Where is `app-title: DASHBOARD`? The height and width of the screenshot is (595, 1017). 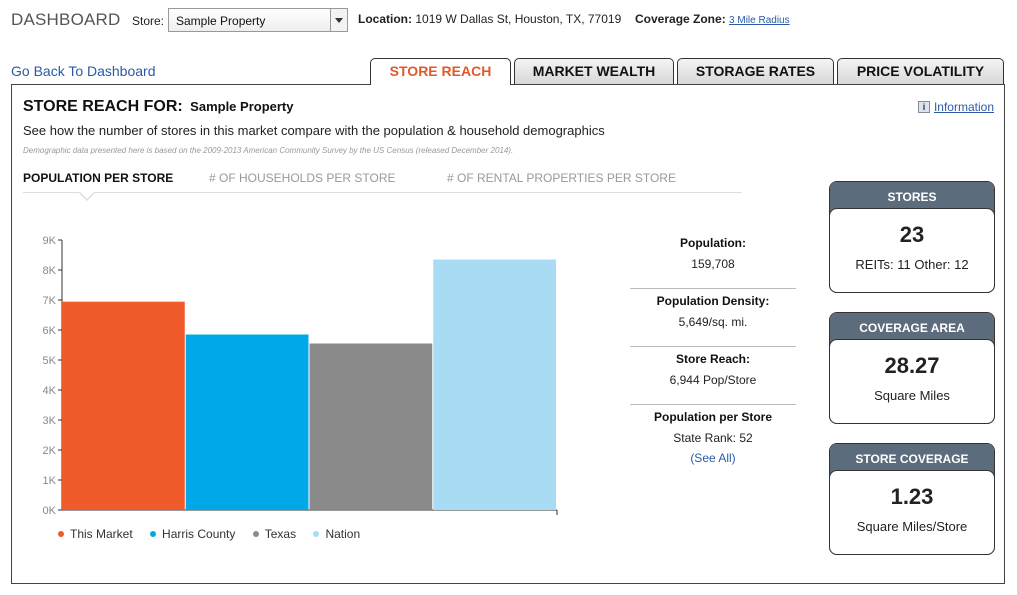 app-title: DASHBOARD is located at coordinates (66, 19).